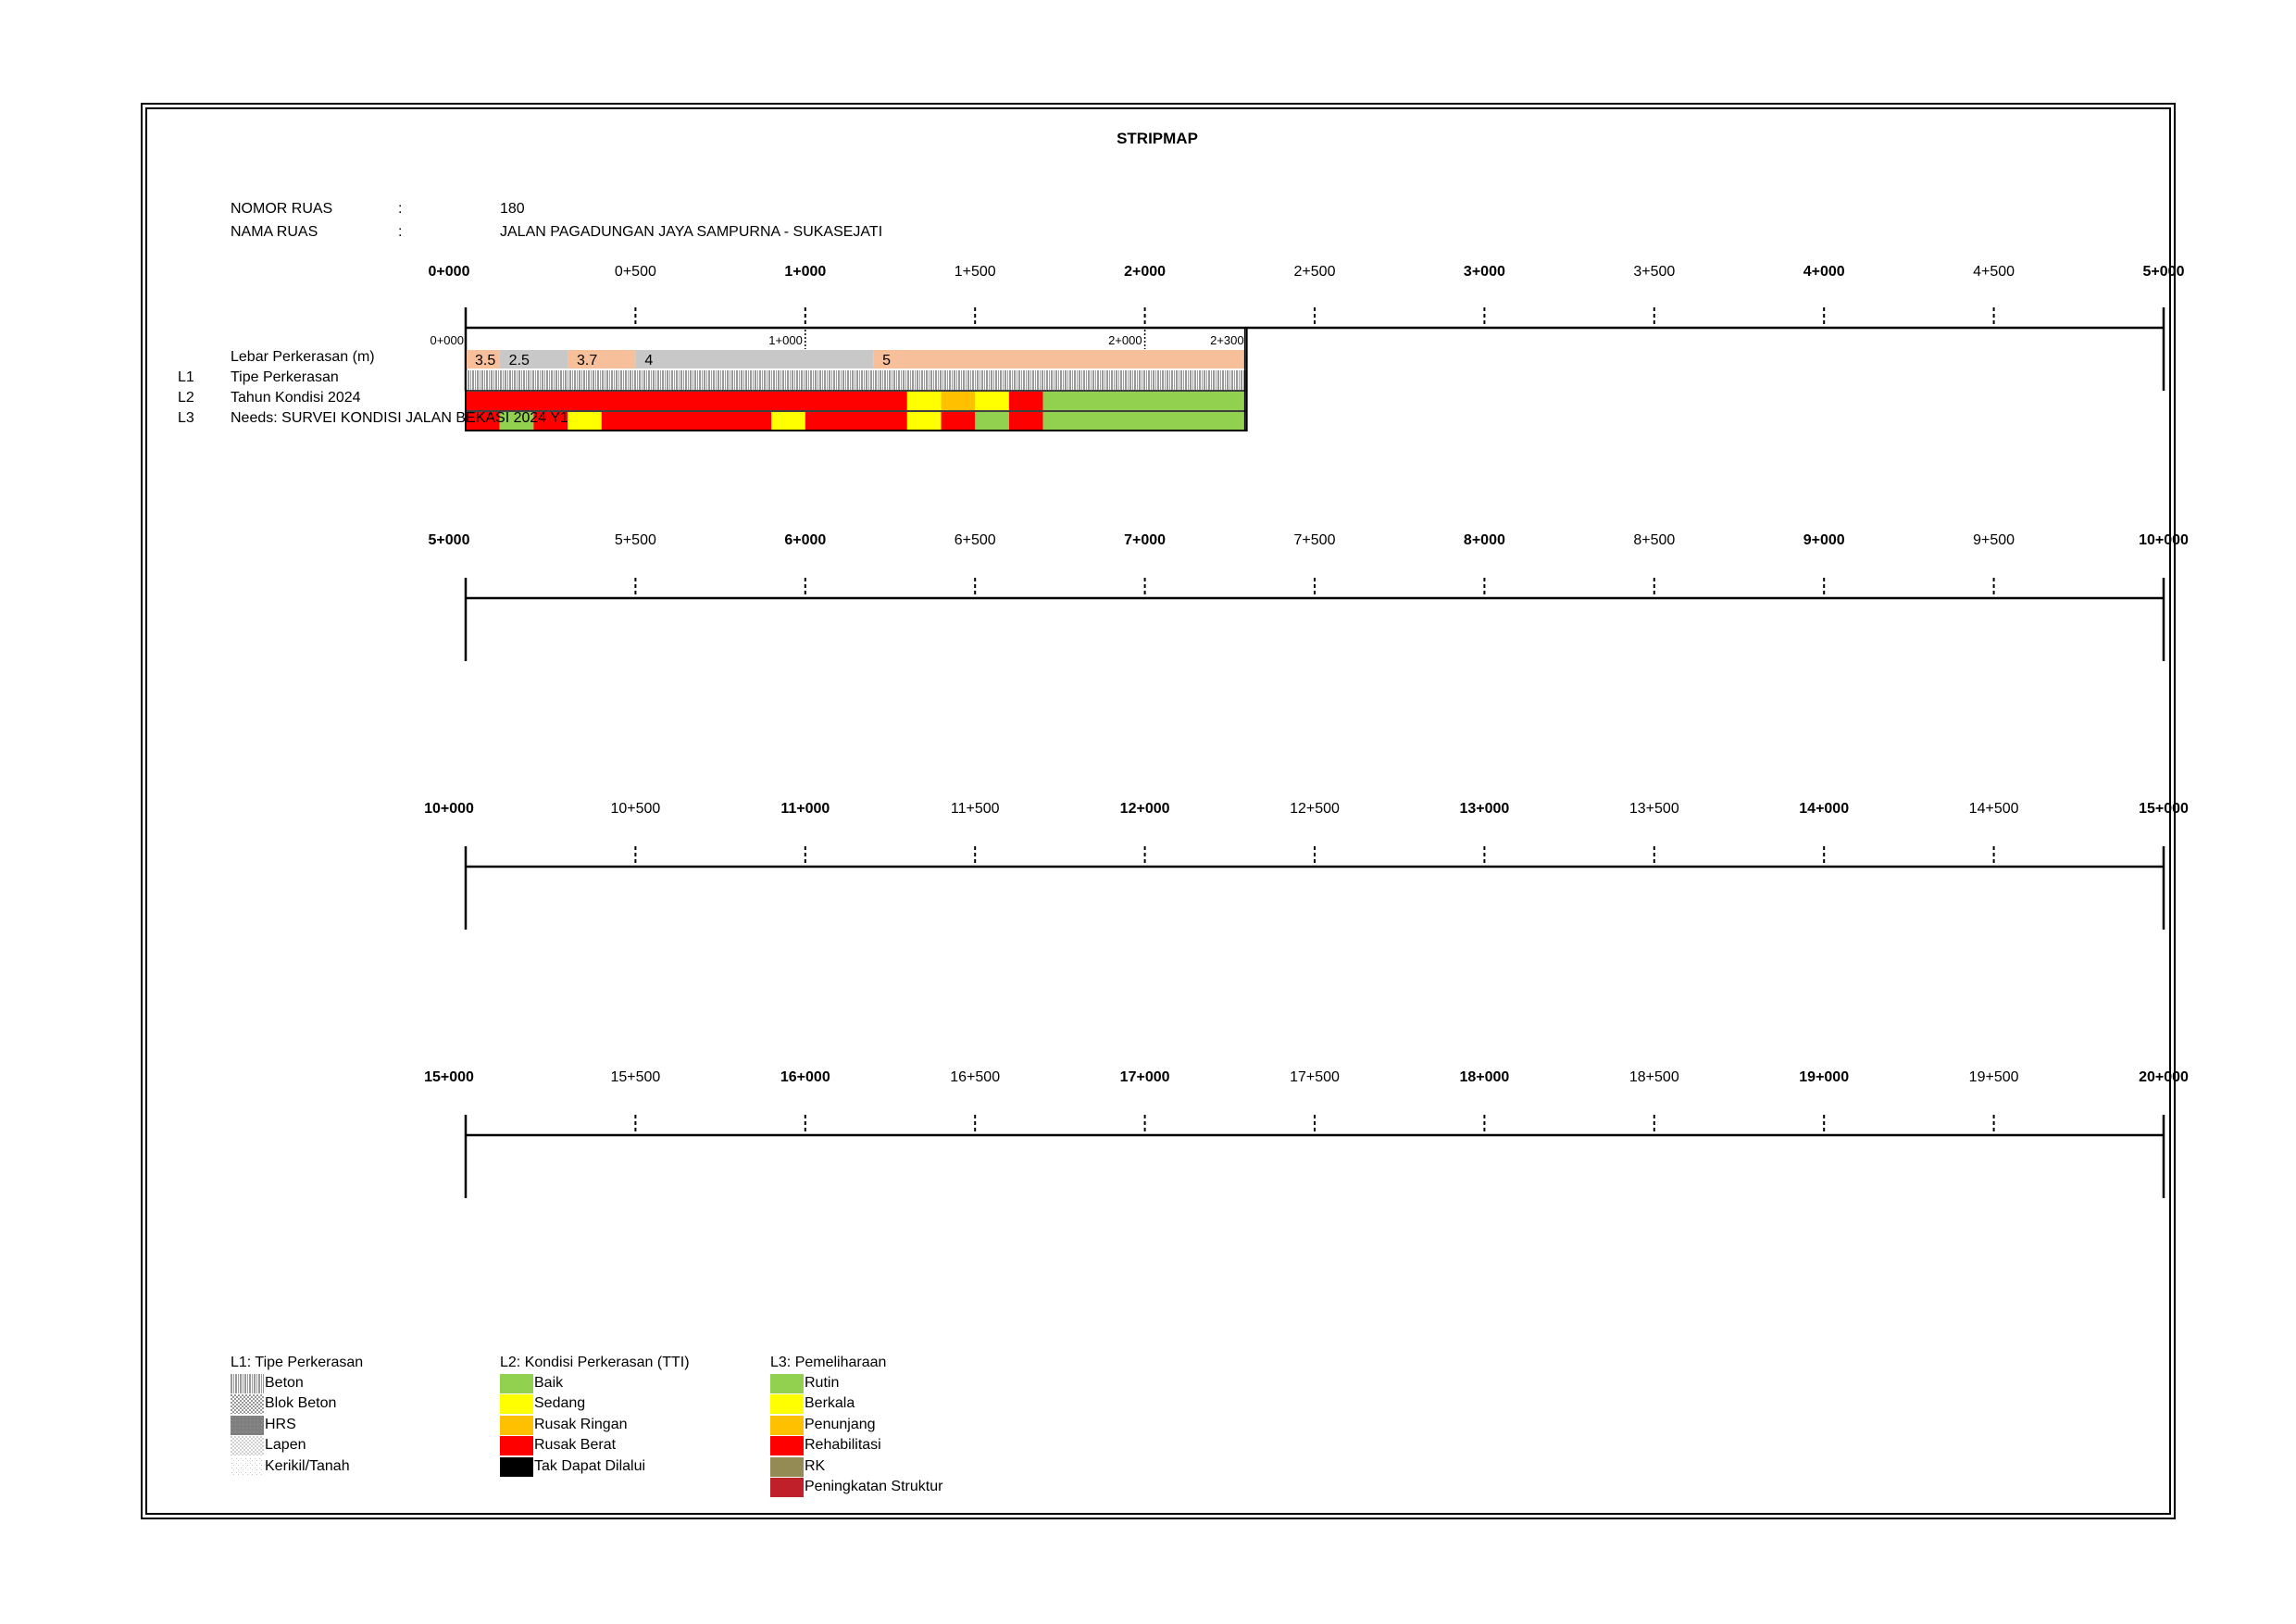  I want to click on axis-tick-label: 11+500, so click(975, 809).